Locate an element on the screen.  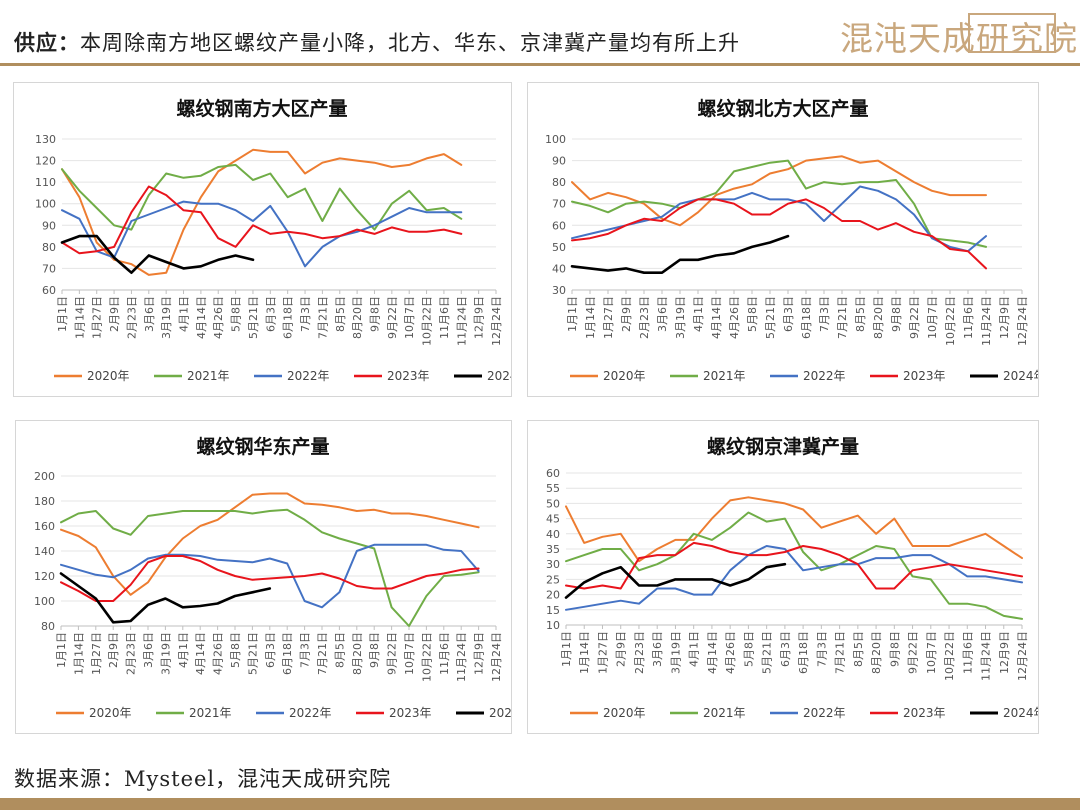
y-tick-label: 45 is located at coordinates (553, 519).